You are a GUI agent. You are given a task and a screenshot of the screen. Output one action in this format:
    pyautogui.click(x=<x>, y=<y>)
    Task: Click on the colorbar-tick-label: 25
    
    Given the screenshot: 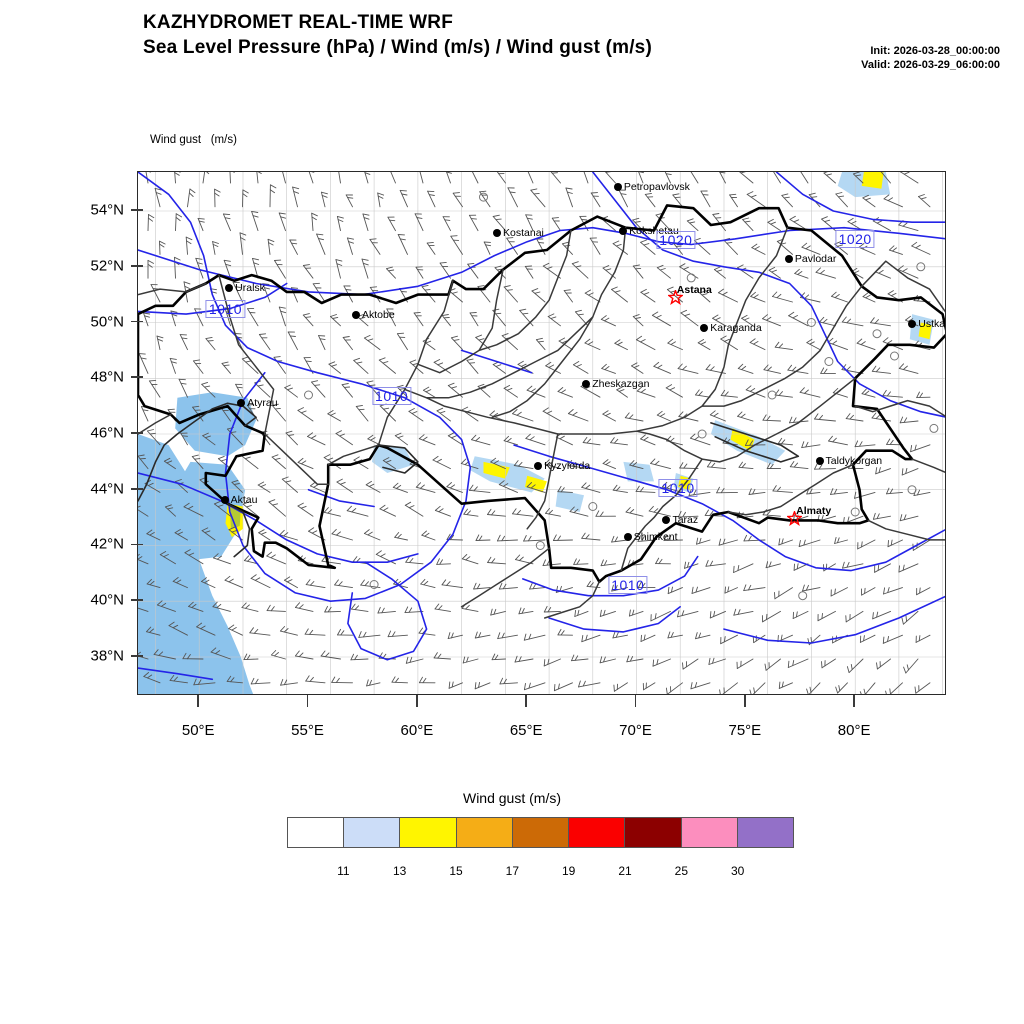 What is the action you would take?
    pyautogui.click(x=681, y=871)
    